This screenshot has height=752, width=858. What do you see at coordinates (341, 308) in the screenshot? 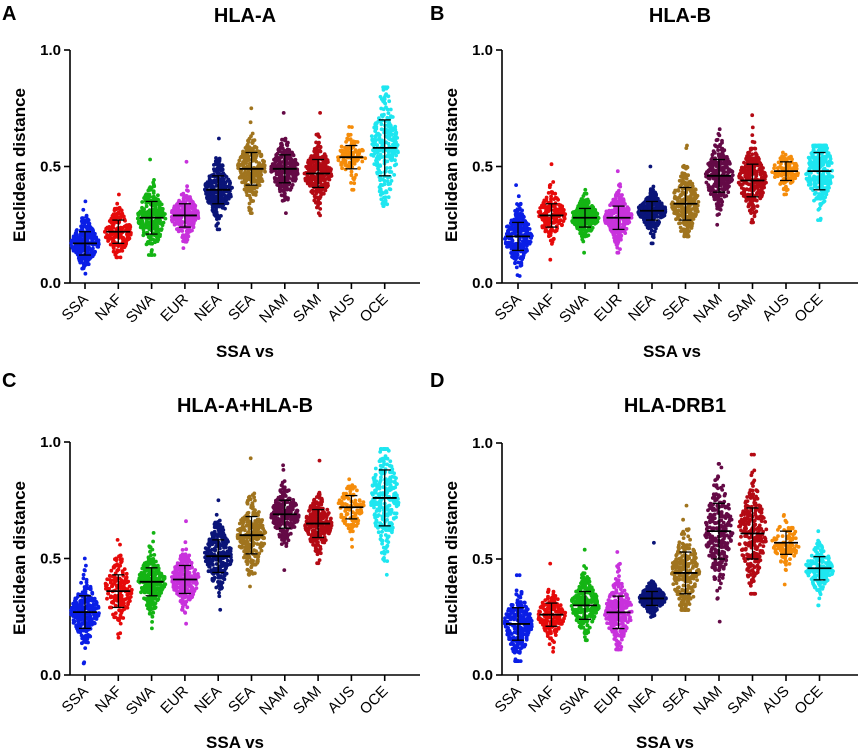
I see `panel-a-category-label: AUS` at bounding box center [341, 308].